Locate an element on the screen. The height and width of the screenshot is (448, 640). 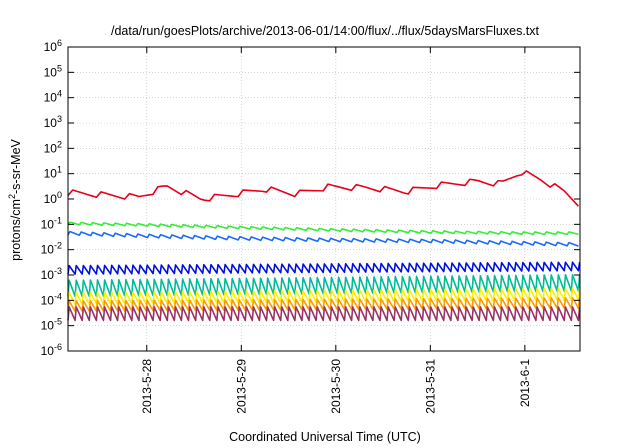
y-tick-label: 10⁴ is located at coordinates (53, 97).